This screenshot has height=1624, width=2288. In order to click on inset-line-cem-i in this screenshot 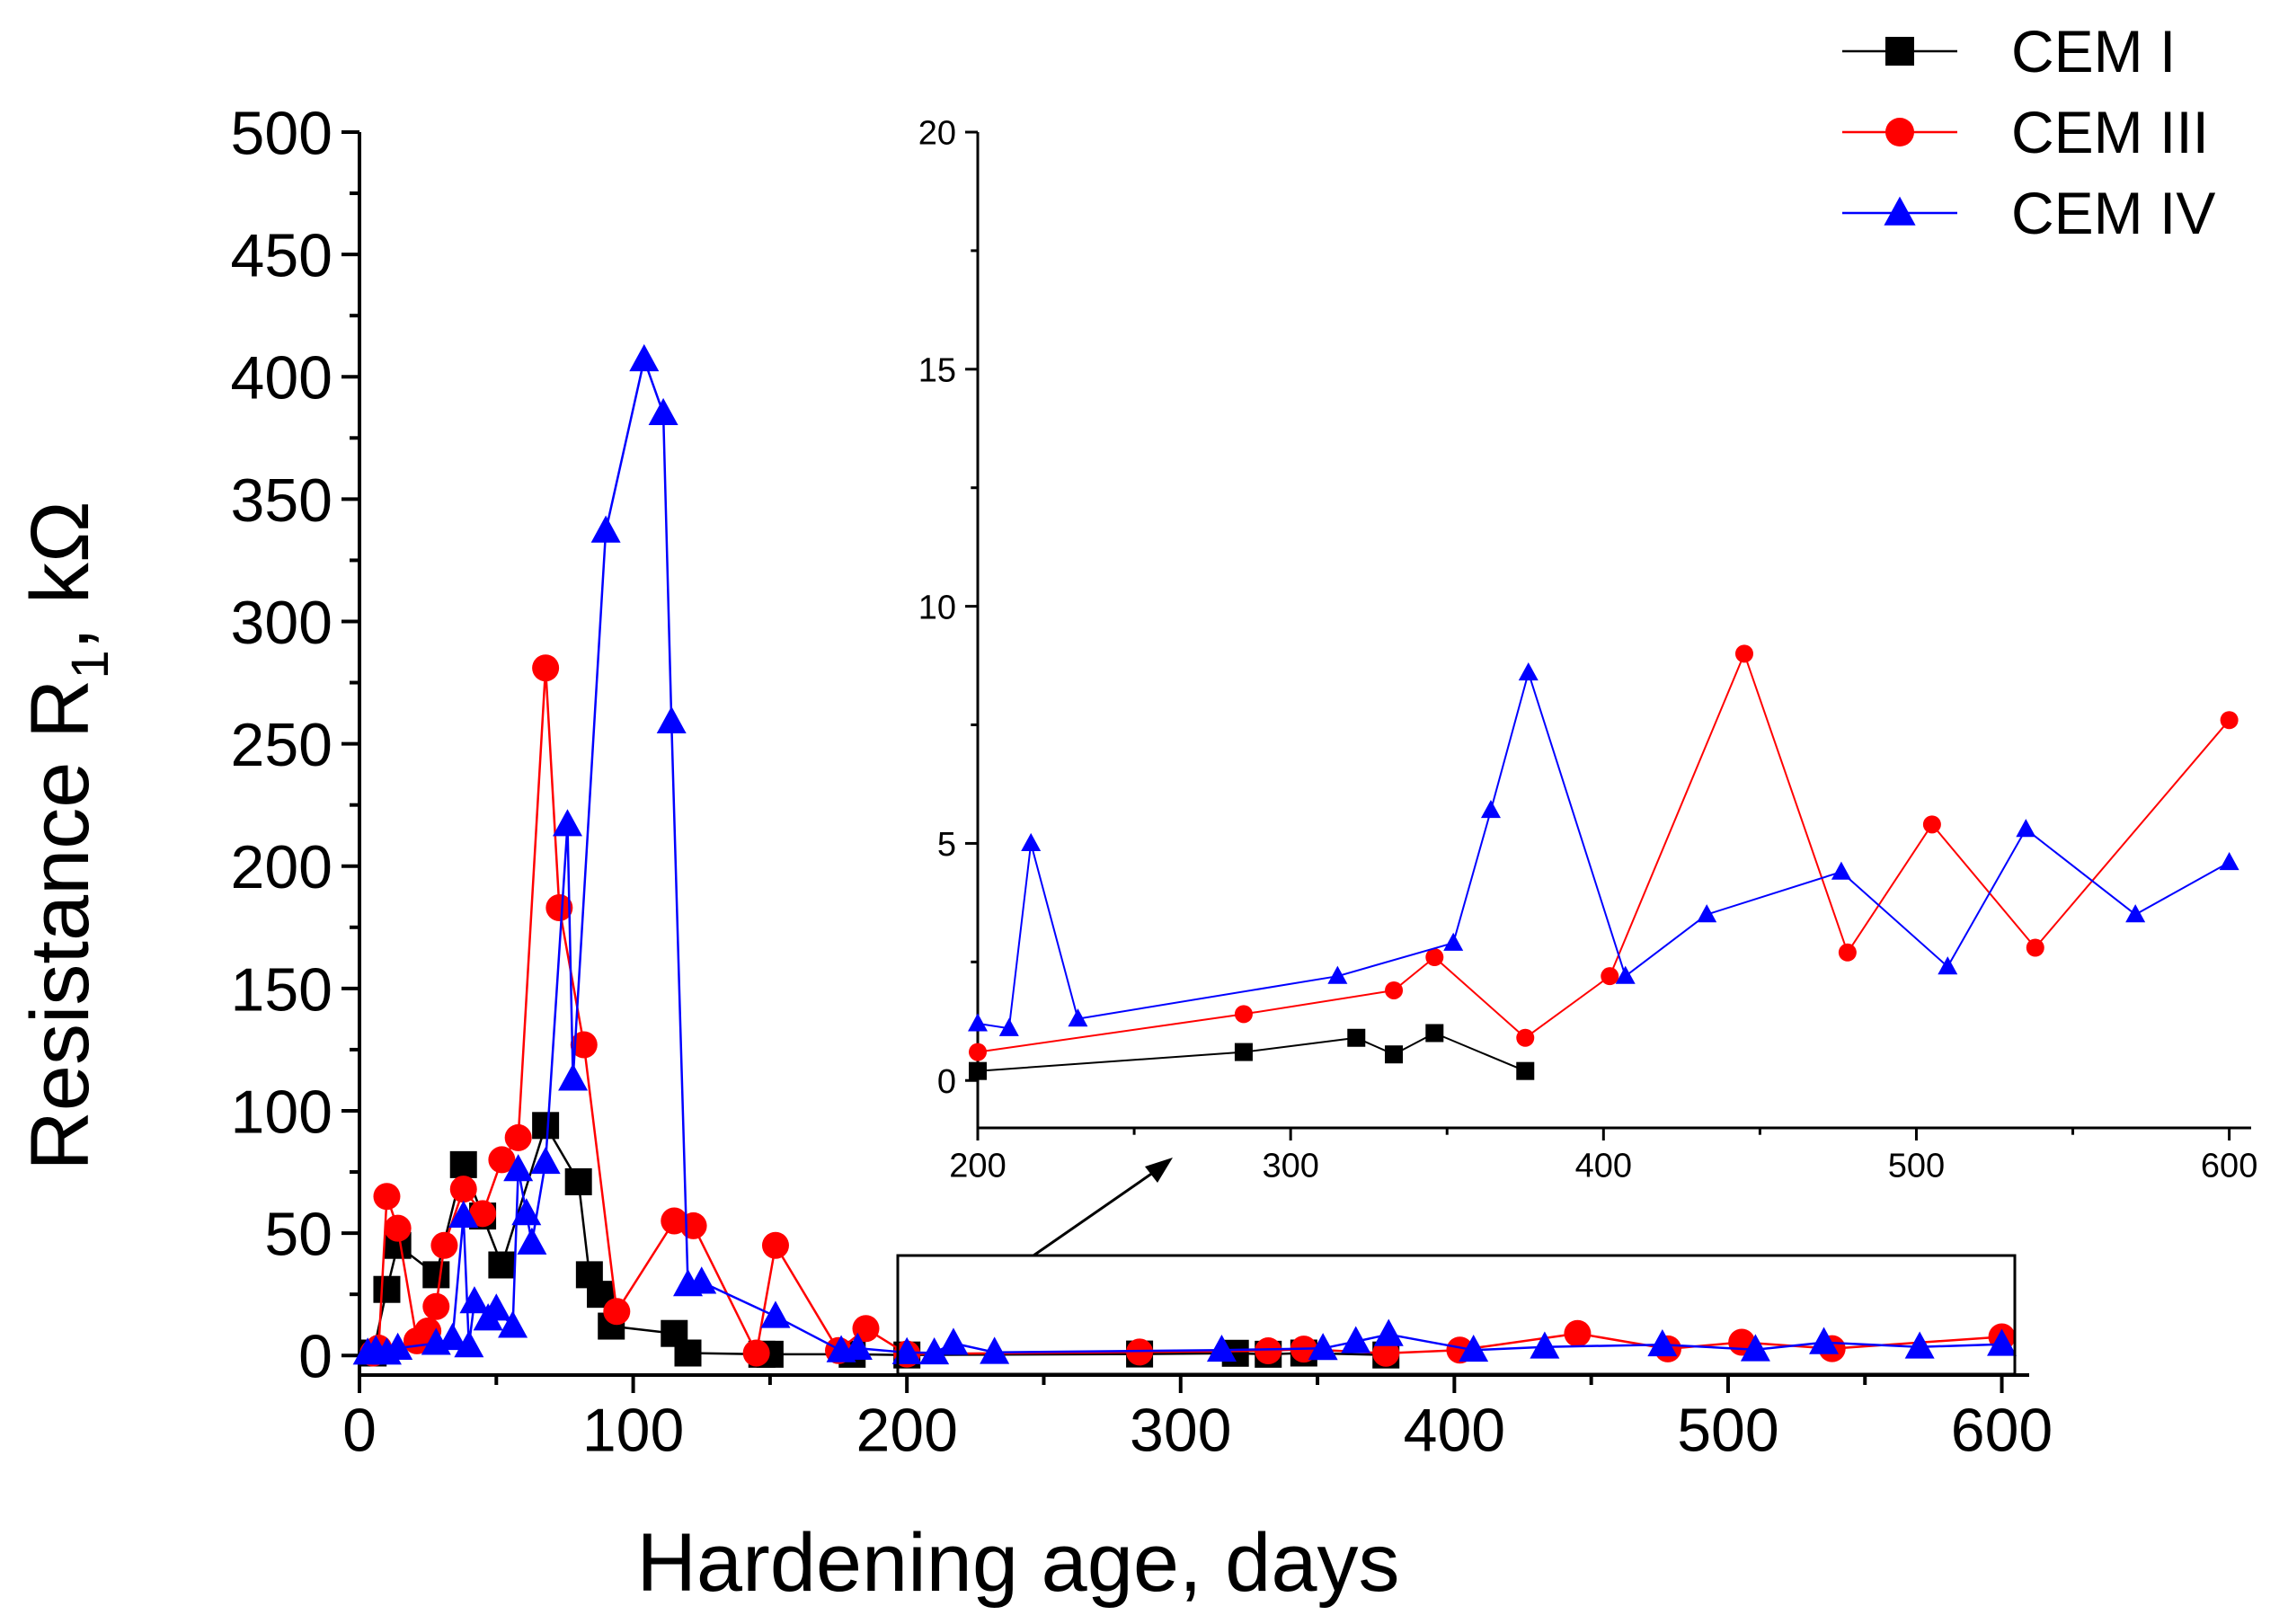, I will do `click(1251, 1052)`.